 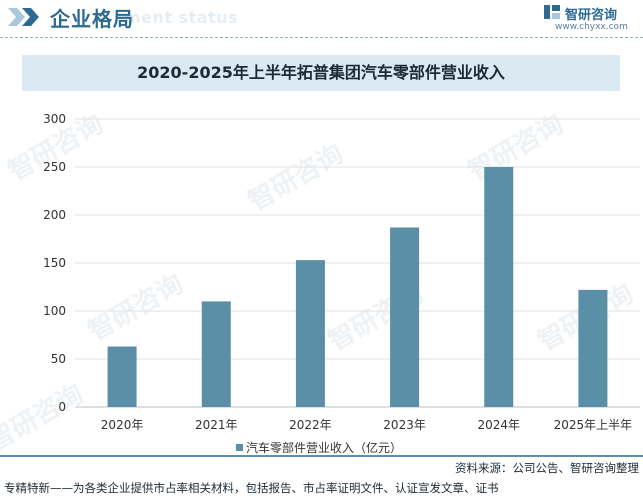 I want to click on header-ghost-text: ment status, so click(x=181, y=17).